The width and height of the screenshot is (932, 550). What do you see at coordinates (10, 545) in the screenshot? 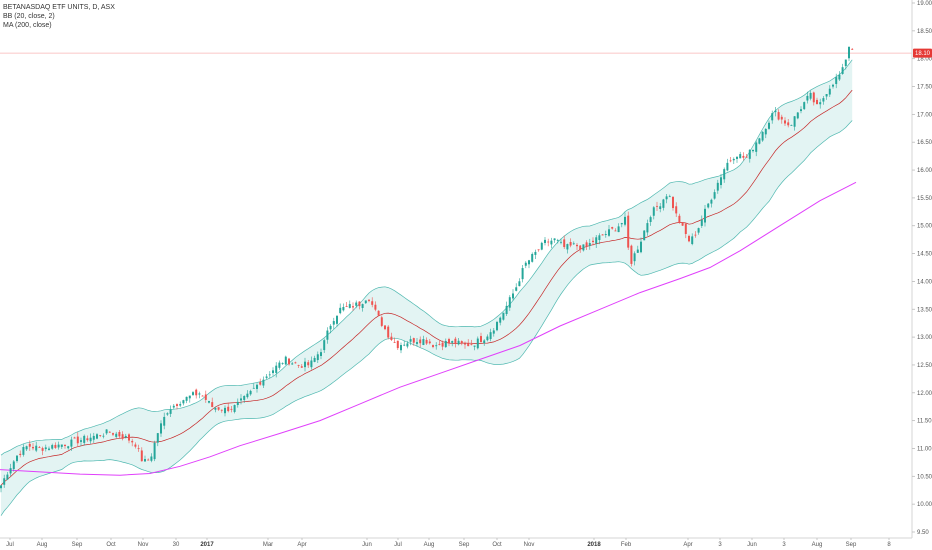
I see `time-tick-label: Jul` at bounding box center [10, 545].